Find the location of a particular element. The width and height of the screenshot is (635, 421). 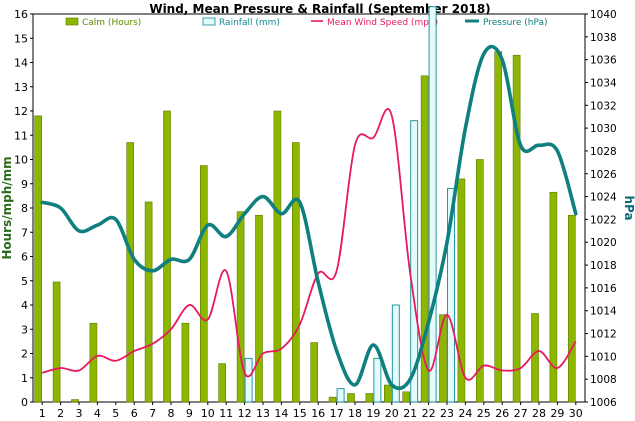

x-tick-label: 3 is located at coordinates (79, 413).